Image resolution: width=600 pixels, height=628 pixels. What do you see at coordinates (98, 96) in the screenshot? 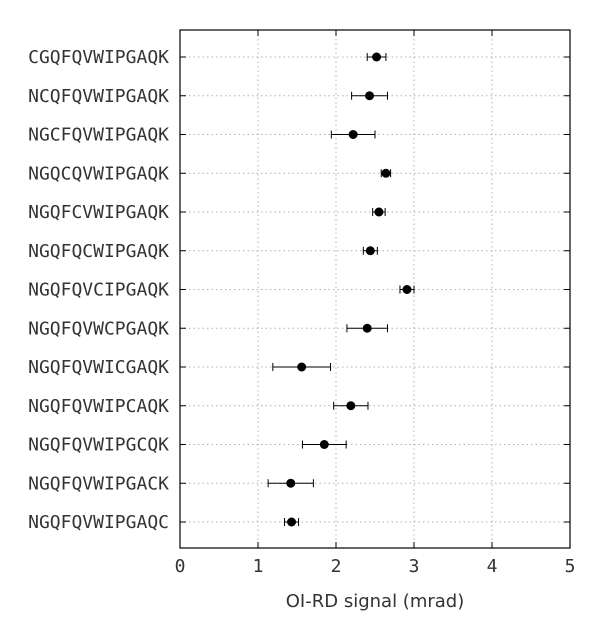
I see `y-tick-label: NCQFQVWIPGAQK` at bounding box center [98, 96].